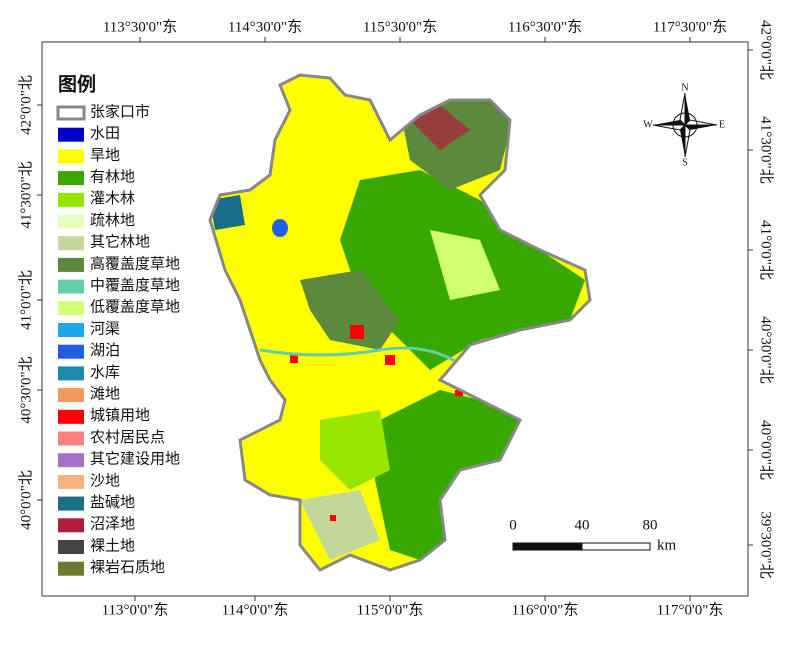  What do you see at coordinates (135, 285) in the screenshot?
I see `legend-label: 中覆盖度草地` at bounding box center [135, 285].